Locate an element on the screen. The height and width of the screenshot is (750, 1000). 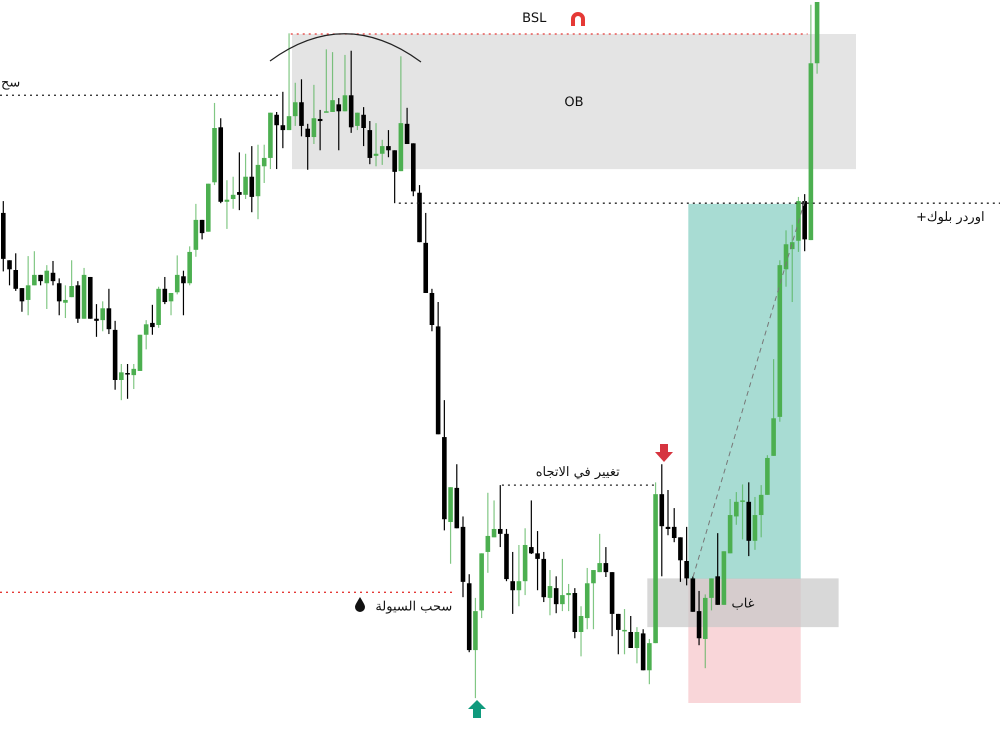
ref-line-label: BSL is located at coordinates (535, 18).